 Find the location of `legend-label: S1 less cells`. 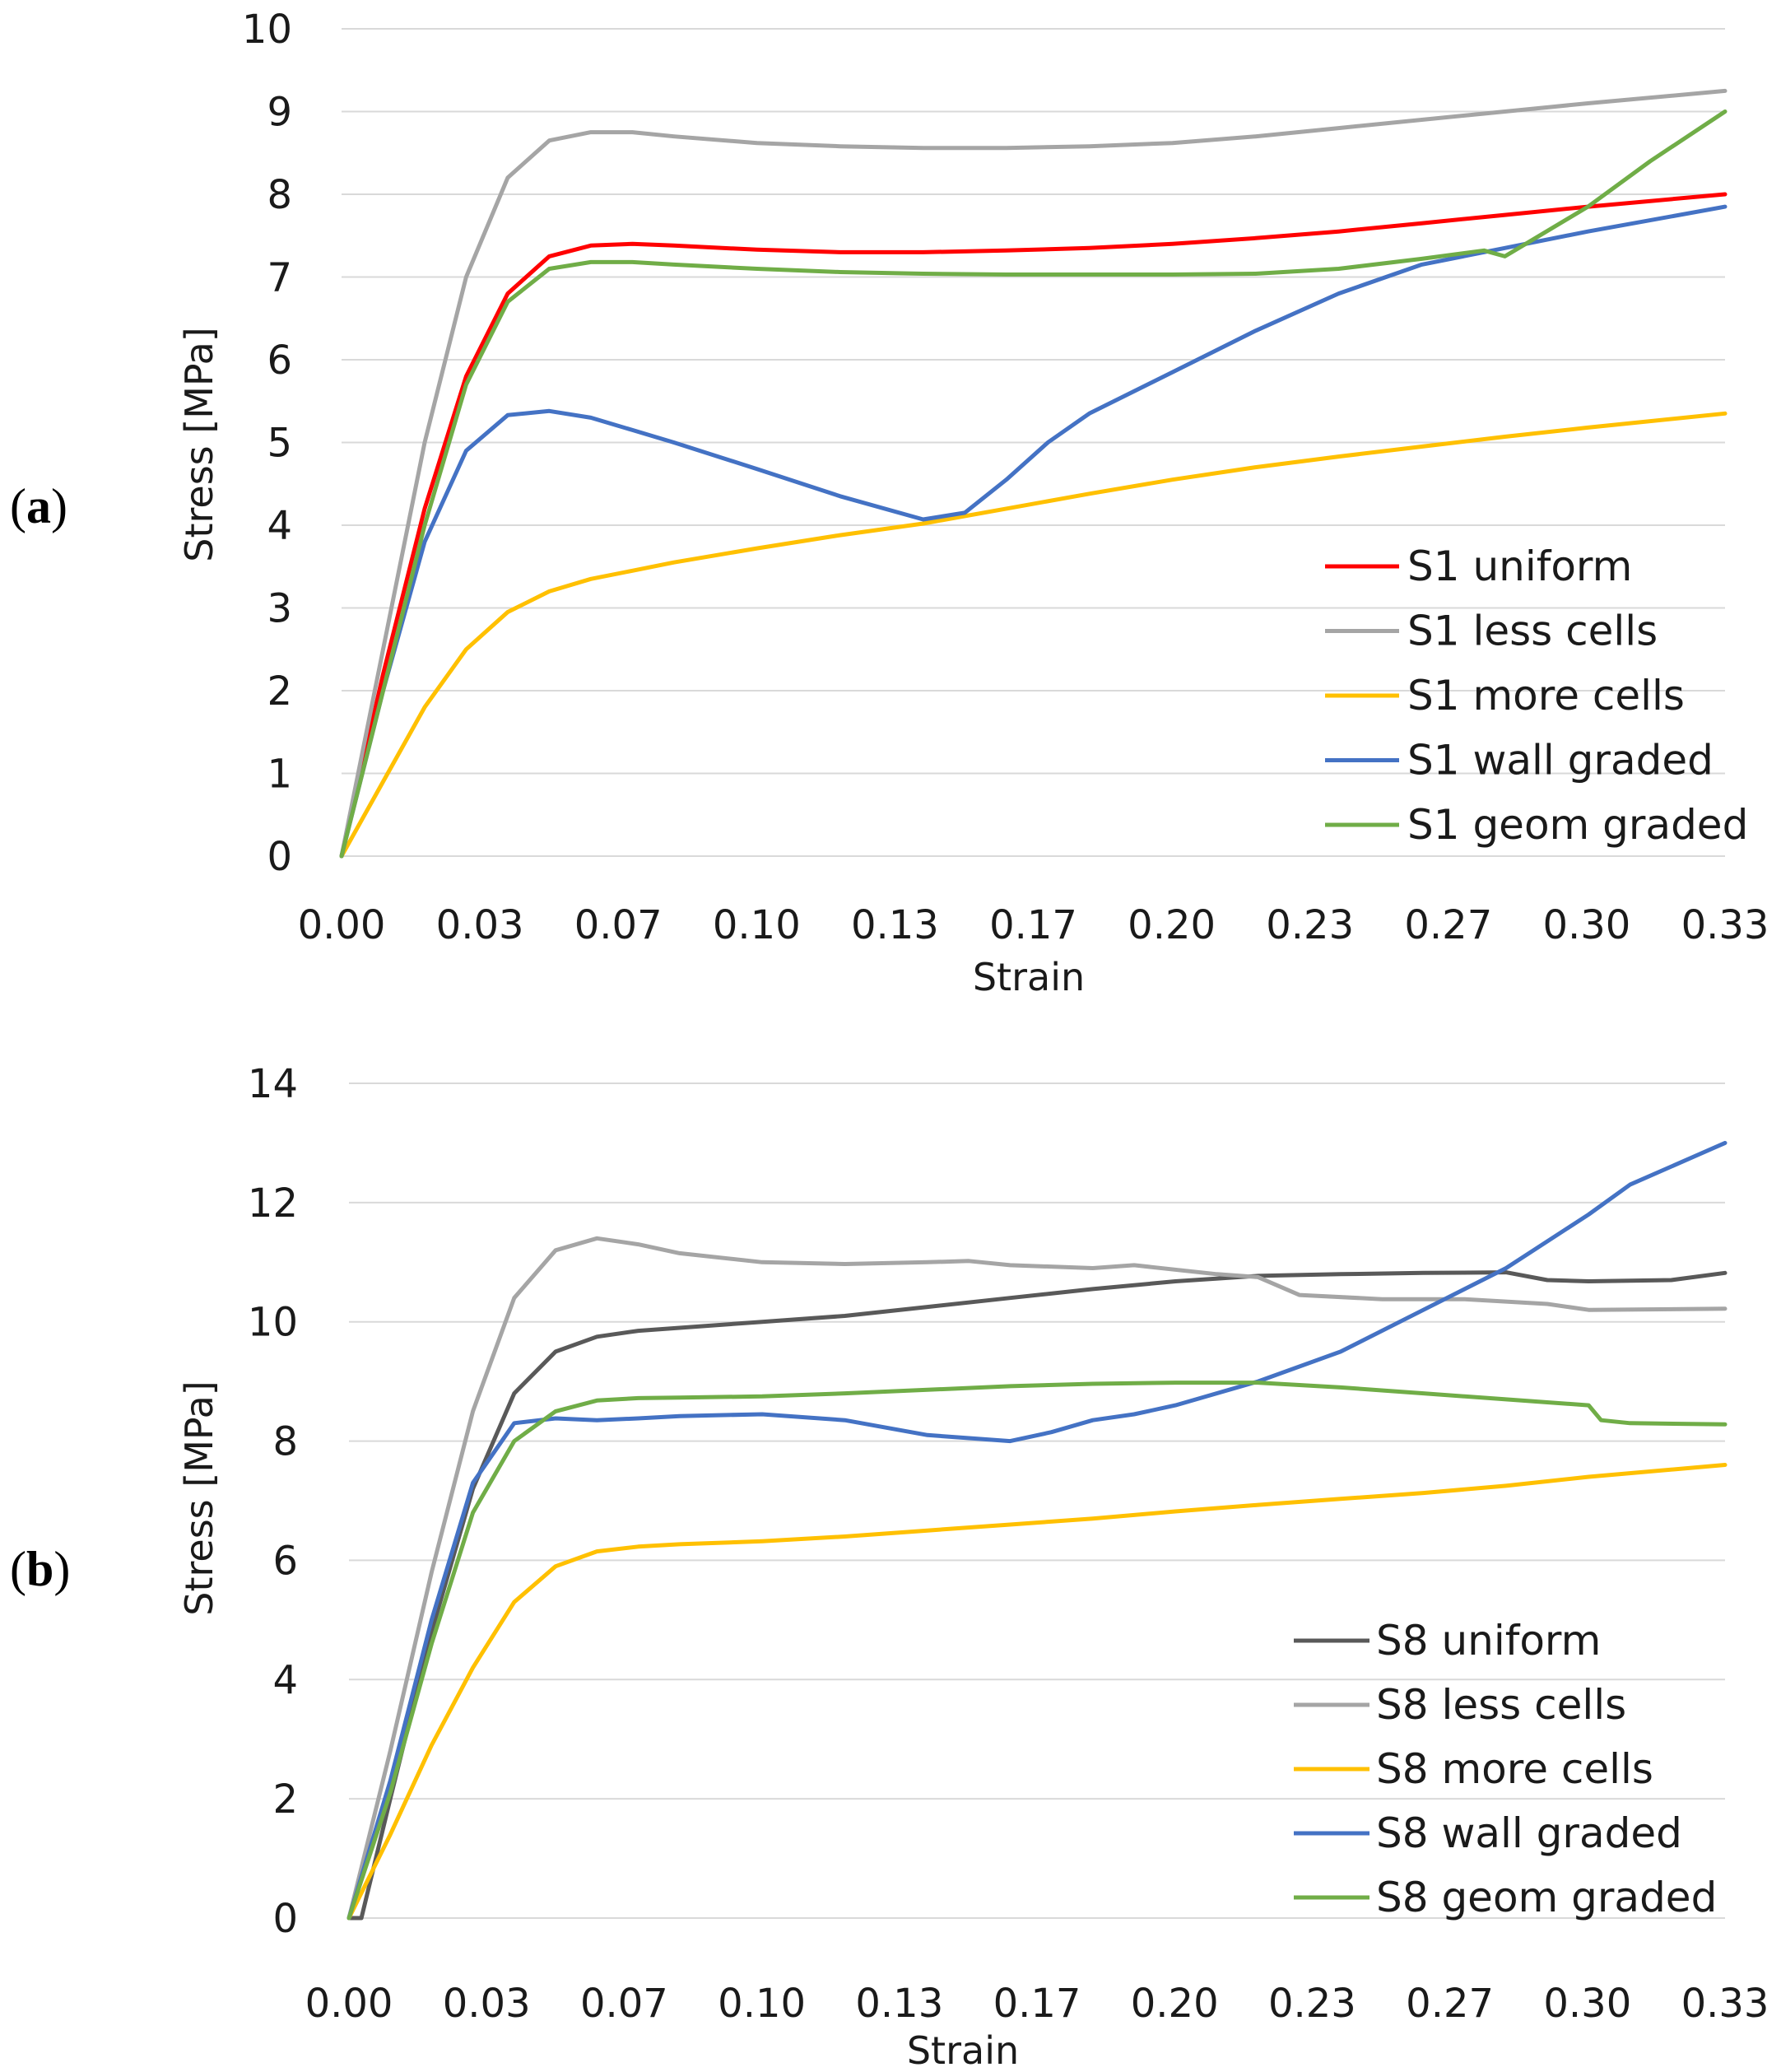

legend-label: S1 less cells is located at coordinates (1532, 631).